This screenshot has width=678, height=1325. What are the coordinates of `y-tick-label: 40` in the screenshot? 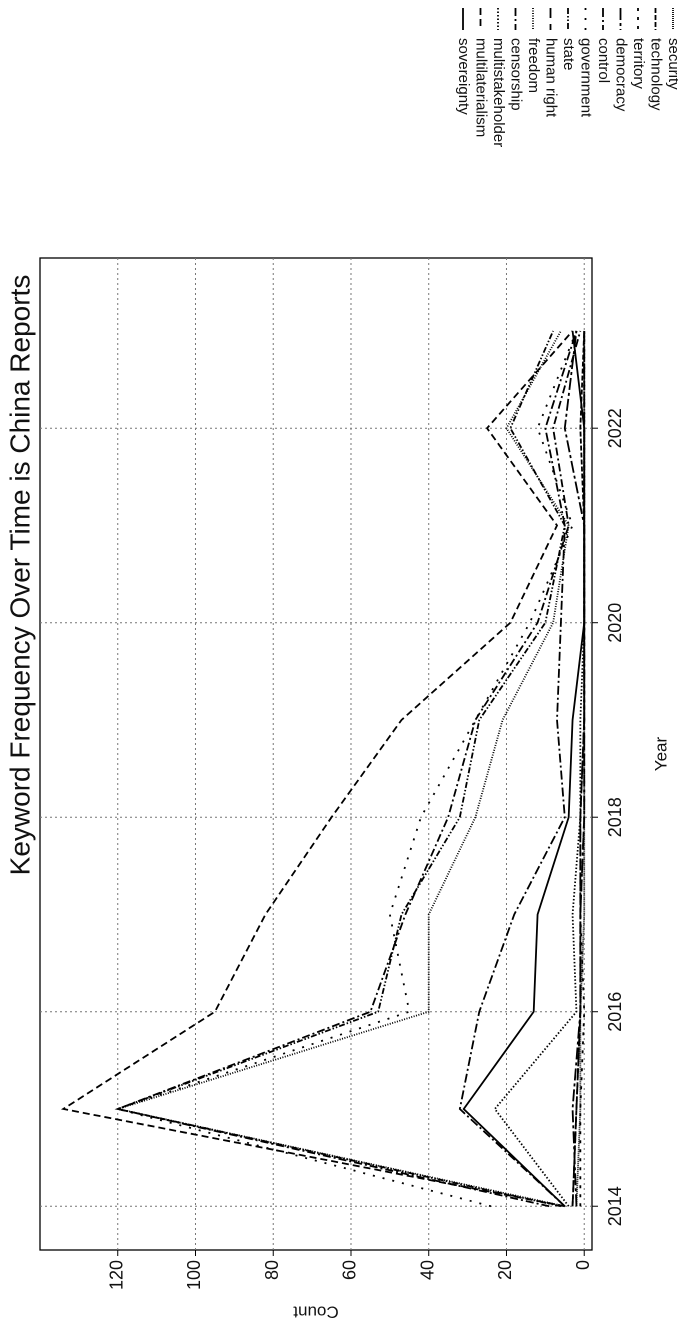 It's located at (427, 1270).